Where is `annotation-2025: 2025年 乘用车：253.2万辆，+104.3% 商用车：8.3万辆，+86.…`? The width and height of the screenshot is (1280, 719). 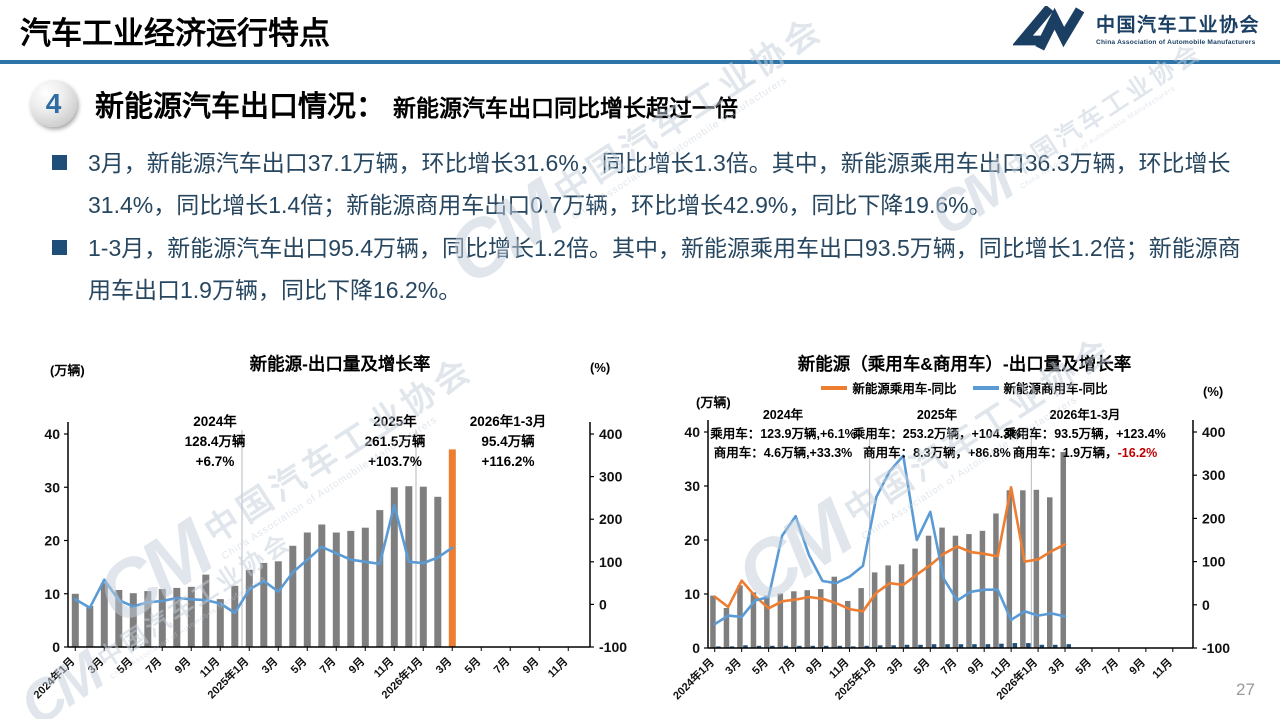 annotation-2025: 2025年 乘用车：253.2万辆，+104.3% 商用车：8.3万辆，+86.… is located at coordinates (937, 434).